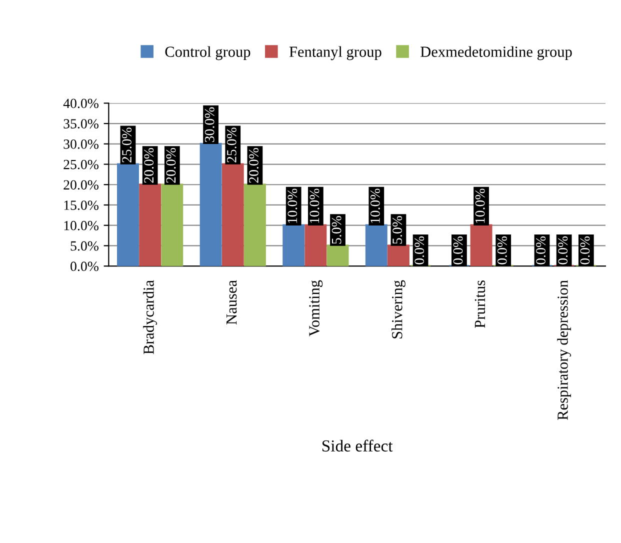 The width and height of the screenshot is (621, 543). Describe the element at coordinates (496, 53) in the screenshot. I see `legend-label: Dexmedetomidine group` at that location.